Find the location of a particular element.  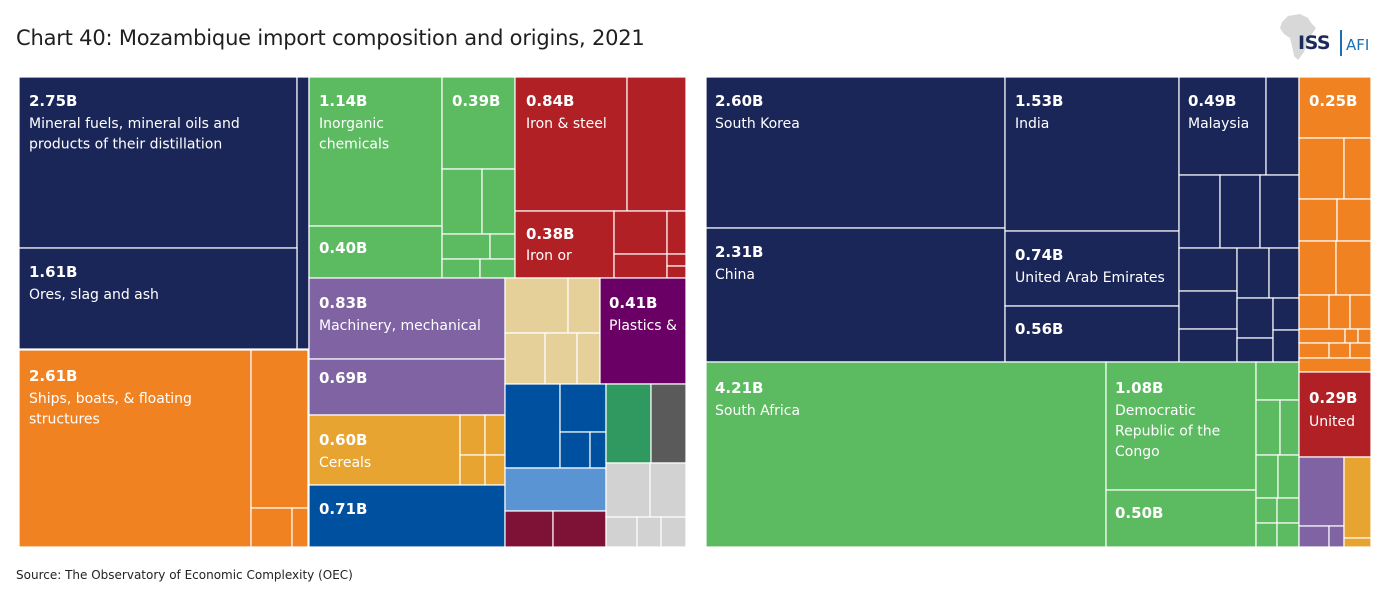

tile-iron-or is located at coordinates (564, 244).